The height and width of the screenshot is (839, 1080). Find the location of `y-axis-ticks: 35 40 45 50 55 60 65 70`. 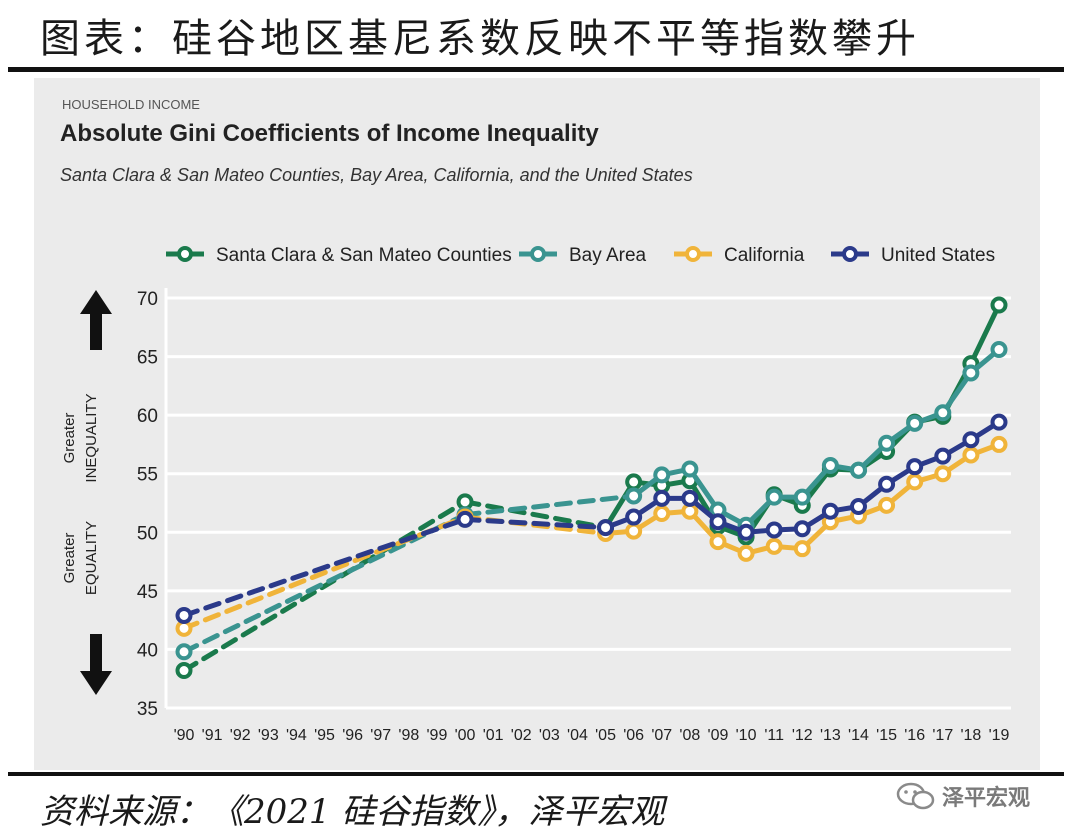

y-axis-ticks: 35 40 45 50 55 60 65 70 is located at coordinates (147, 504).